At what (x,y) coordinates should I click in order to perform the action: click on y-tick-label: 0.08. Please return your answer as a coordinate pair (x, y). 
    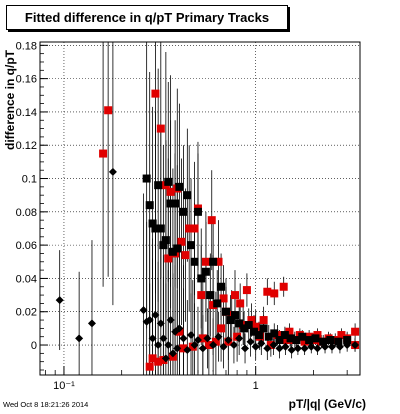
    Looking at the image, I should click on (26, 213).